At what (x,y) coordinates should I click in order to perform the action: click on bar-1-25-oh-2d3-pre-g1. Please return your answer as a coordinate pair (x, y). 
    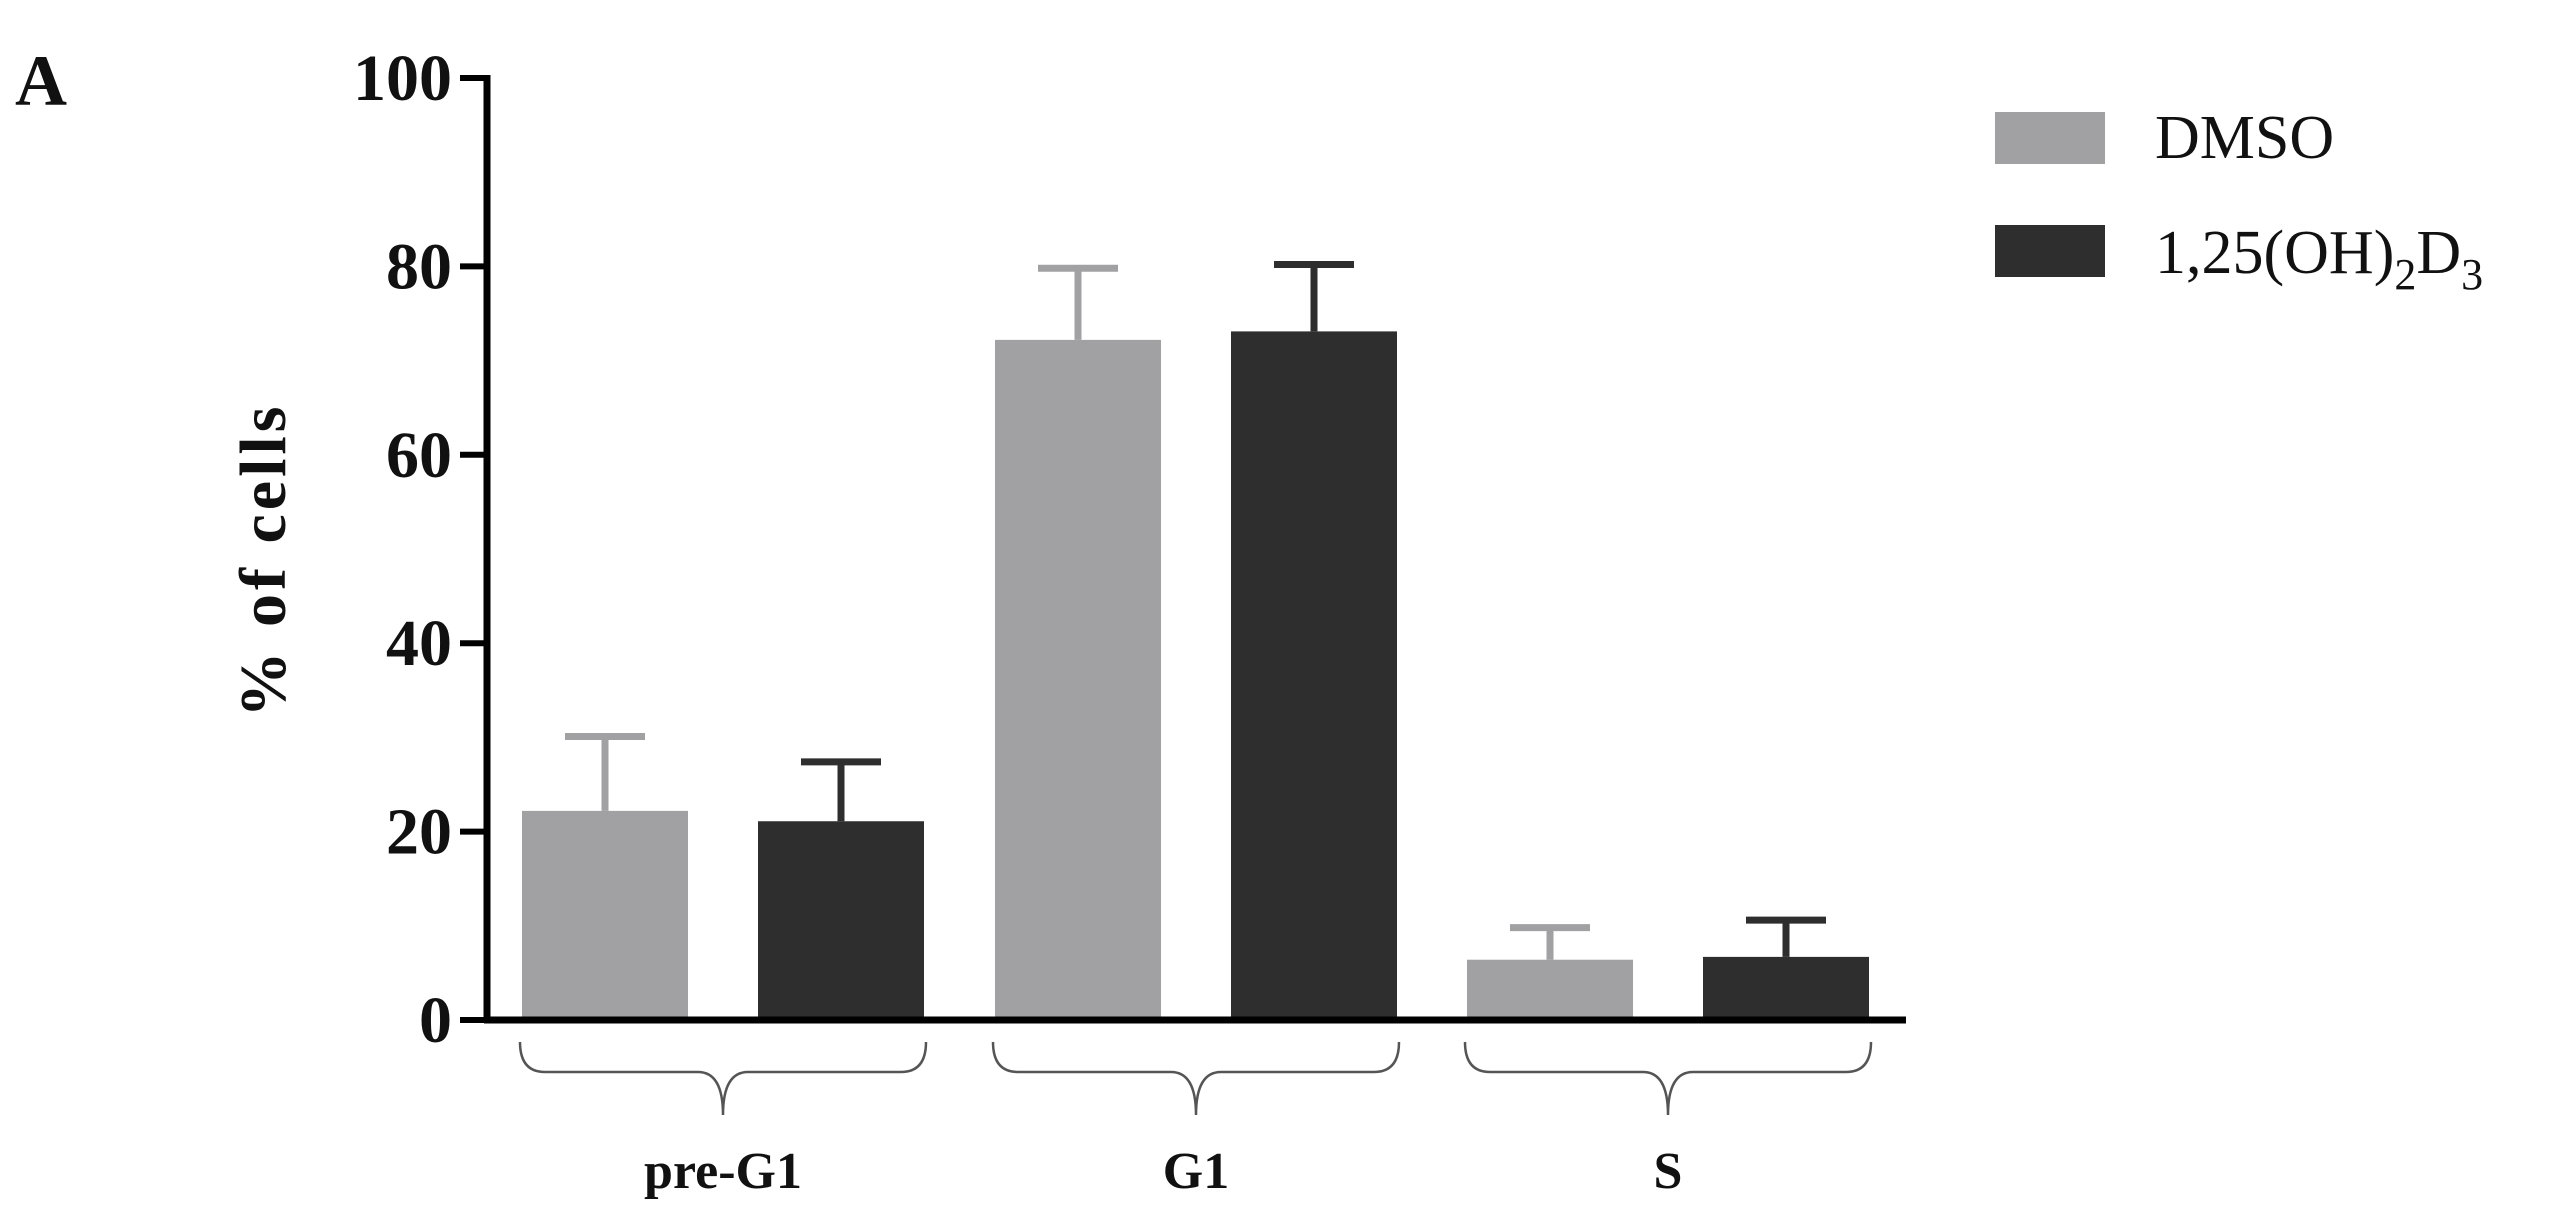
    Looking at the image, I should click on (841, 920).